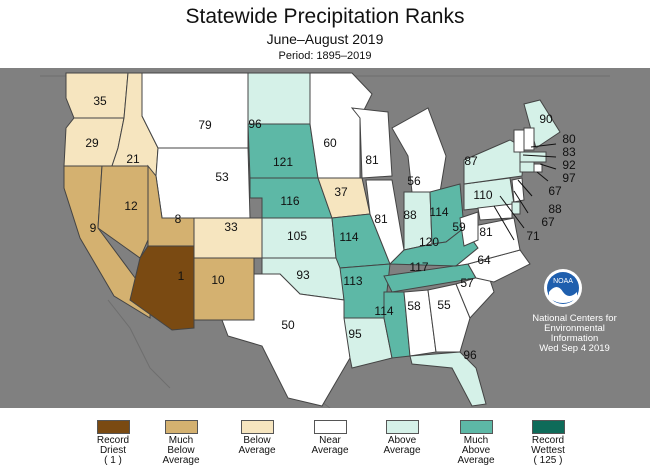 Image resolution: width=650 pixels, height=475 pixels. I want to click on leader-lines, so click(525, 192).